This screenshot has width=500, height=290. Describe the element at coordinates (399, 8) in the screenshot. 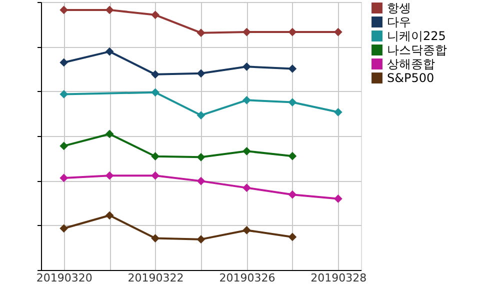

I see `legend-label: 항셍` at that location.